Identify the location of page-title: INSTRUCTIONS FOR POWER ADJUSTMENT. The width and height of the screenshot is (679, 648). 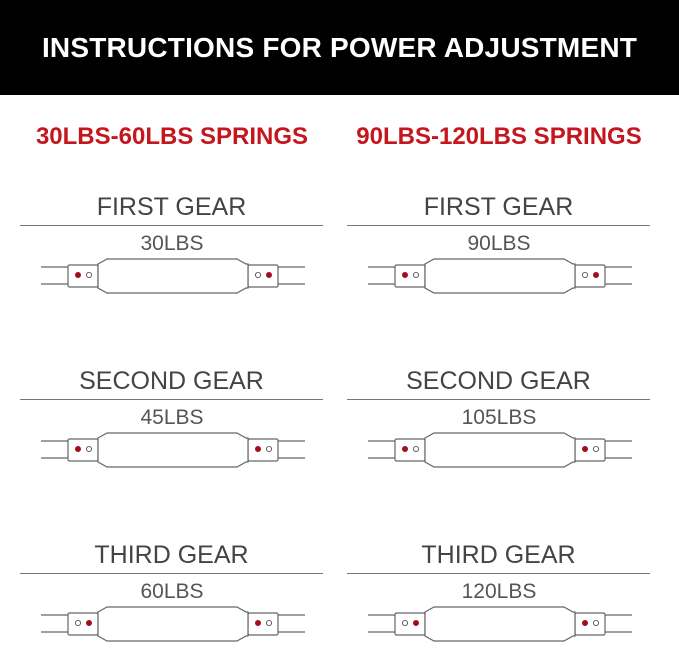
(339, 47).